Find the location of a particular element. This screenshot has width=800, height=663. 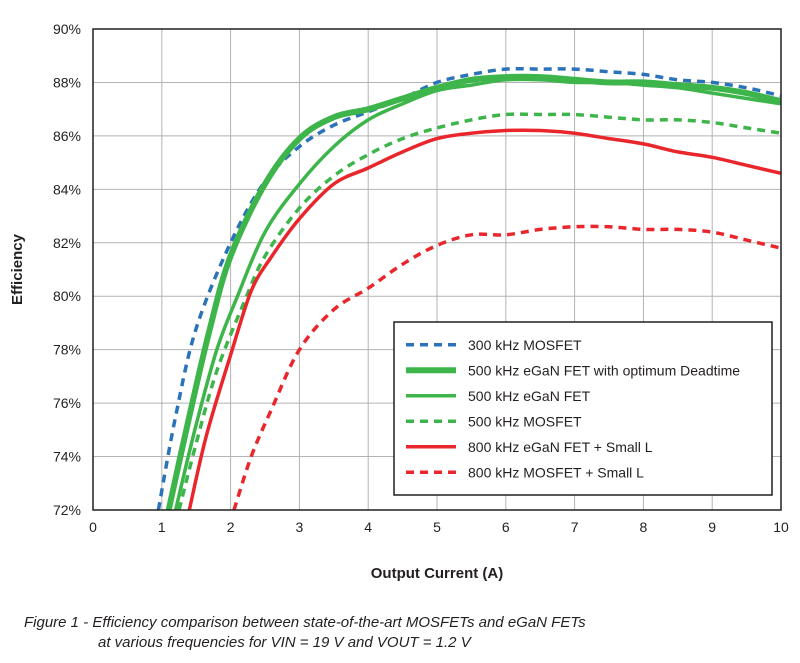

x-tick-label: 7 is located at coordinates (575, 527).